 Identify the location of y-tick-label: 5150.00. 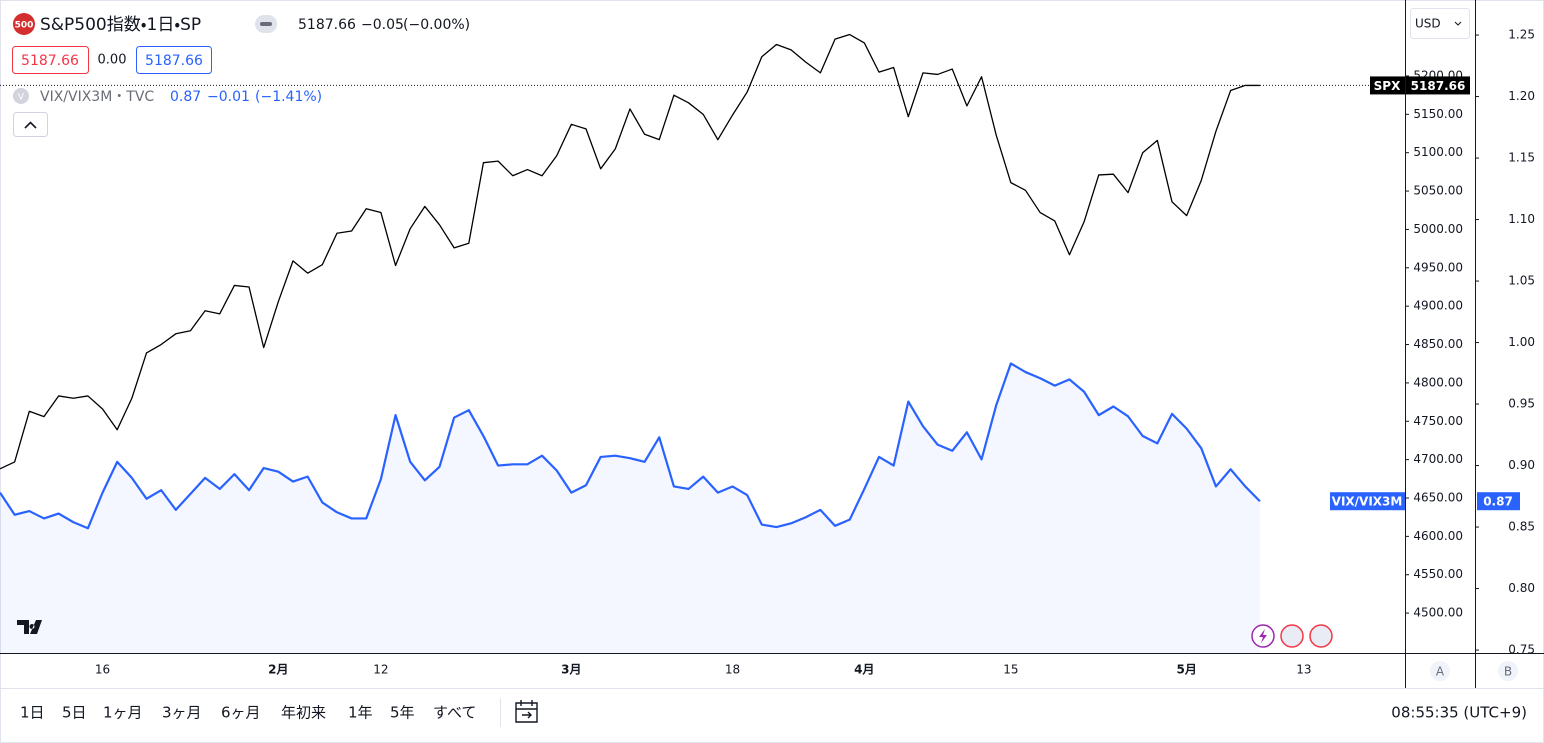
(1438, 114).